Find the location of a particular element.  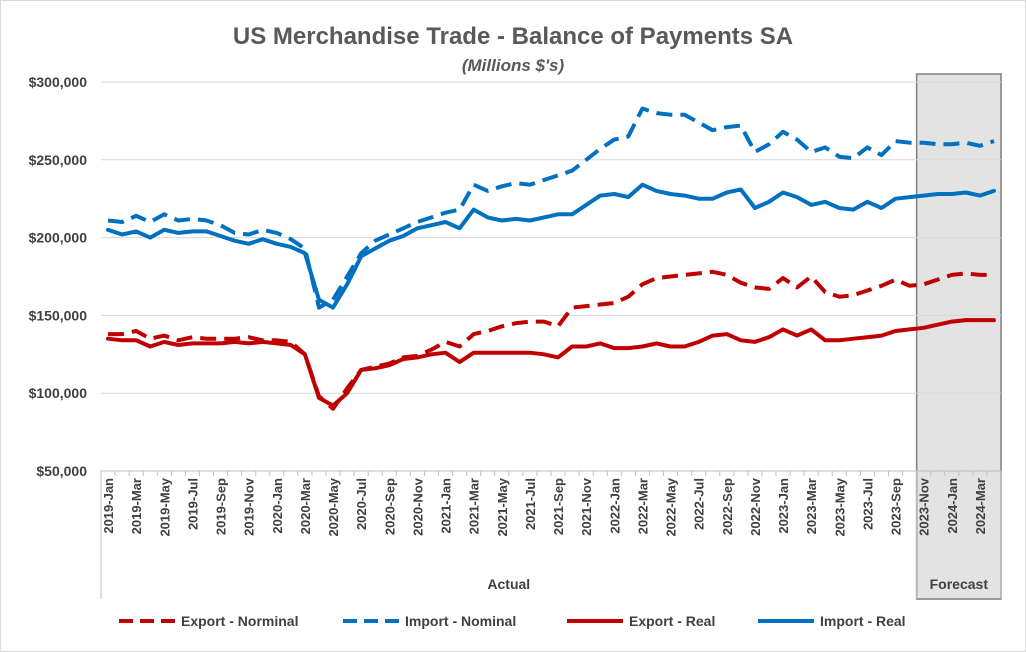

x-tick-label: 2021-Nov is located at coordinates (586, 506).